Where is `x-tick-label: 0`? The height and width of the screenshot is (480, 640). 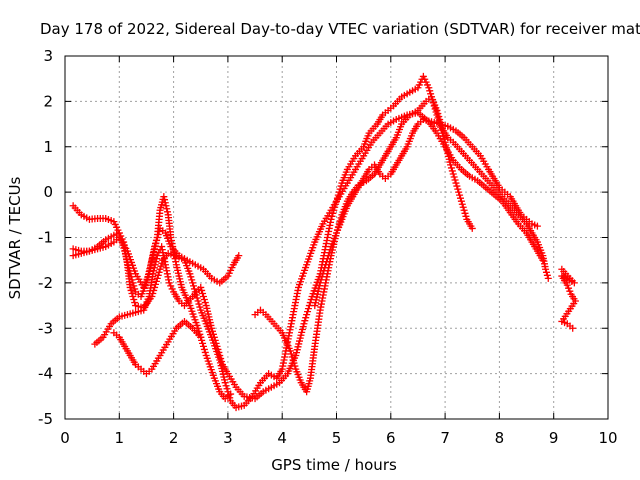
x-tick-label: 0 is located at coordinates (65, 438).